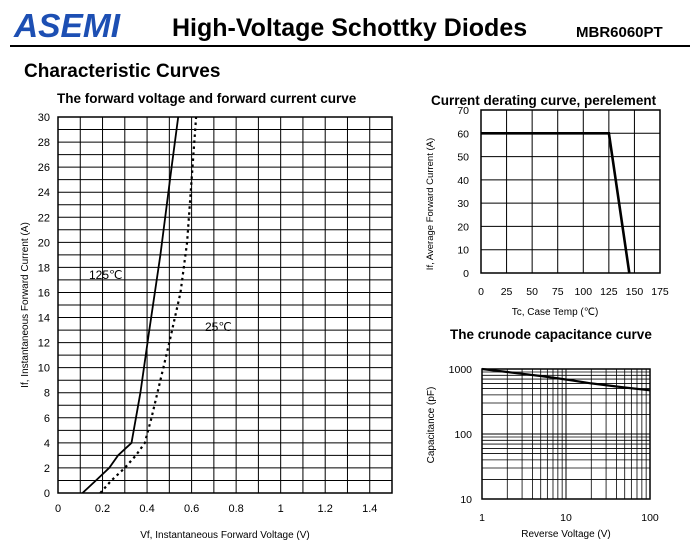 The image size is (700, 560). Describe the element at coordinates (225, 535) in the screenshot. I see `fwd-x-axis-label: Vf, Instantaneous Forward Voltage (V)` at that location.